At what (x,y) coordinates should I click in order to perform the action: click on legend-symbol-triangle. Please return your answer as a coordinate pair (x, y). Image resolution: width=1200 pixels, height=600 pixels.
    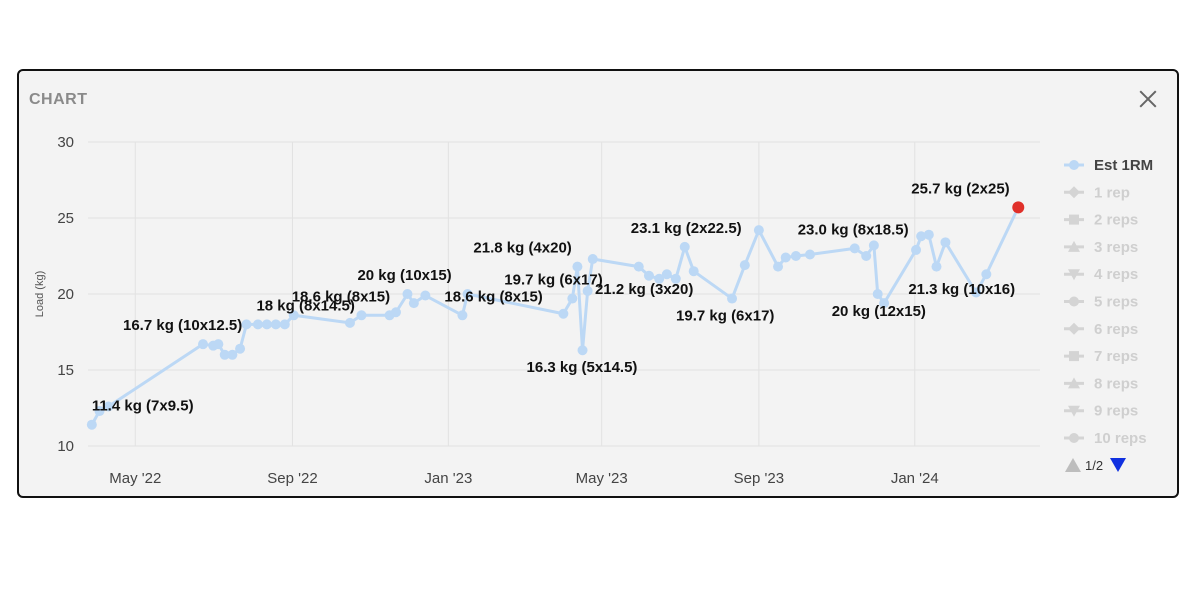
    Looking at the image, I should click on (1074, 383).